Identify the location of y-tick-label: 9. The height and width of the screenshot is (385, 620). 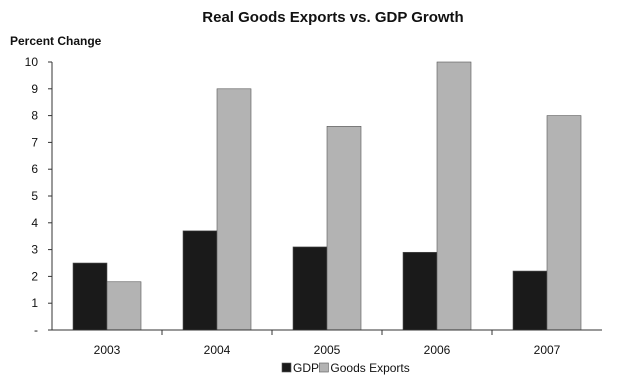
(34, 89).